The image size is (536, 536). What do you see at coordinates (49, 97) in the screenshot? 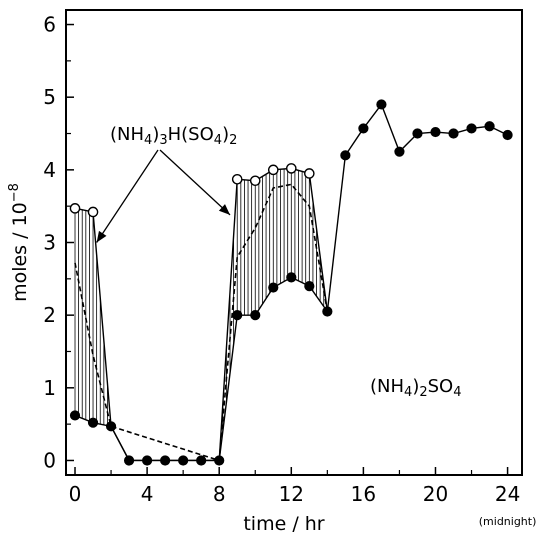
I see `y-tick-label: 5` at bounding box center [49, 97].